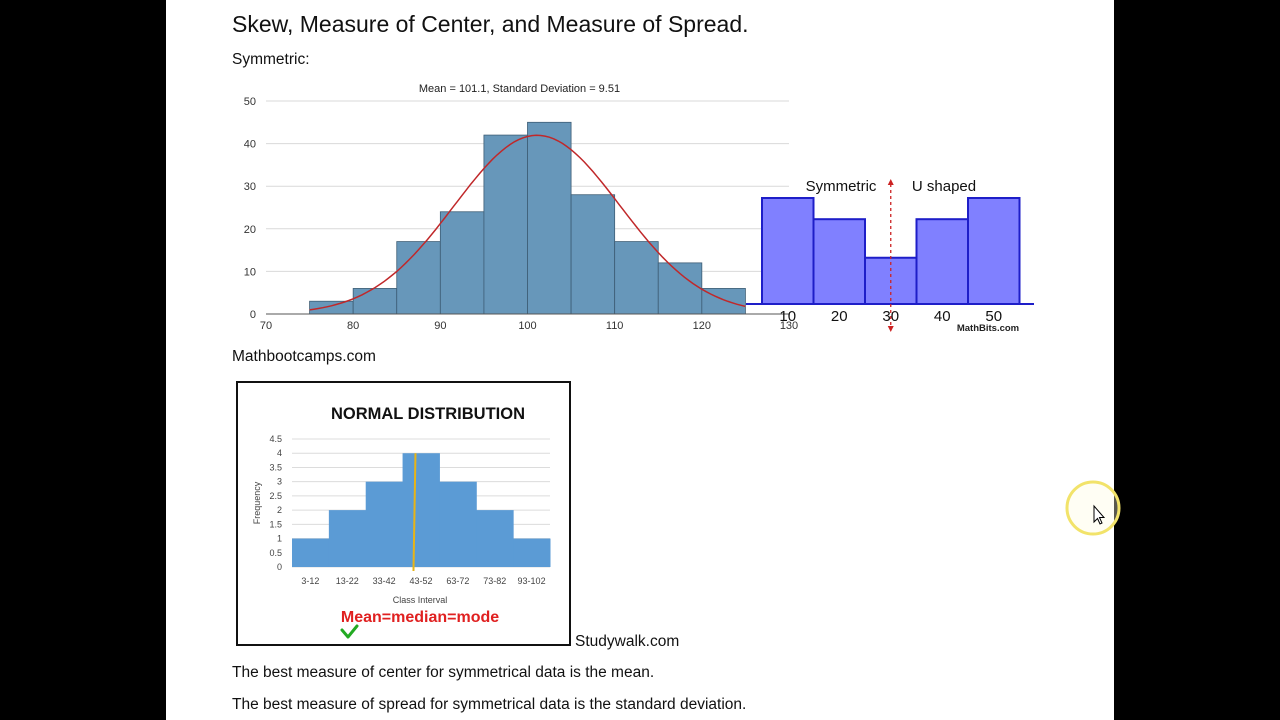 Image resolution: width=1280 pixels, height=720 pixels. I want to click on histogram-x-tick-label: 80, so click(353, 326).